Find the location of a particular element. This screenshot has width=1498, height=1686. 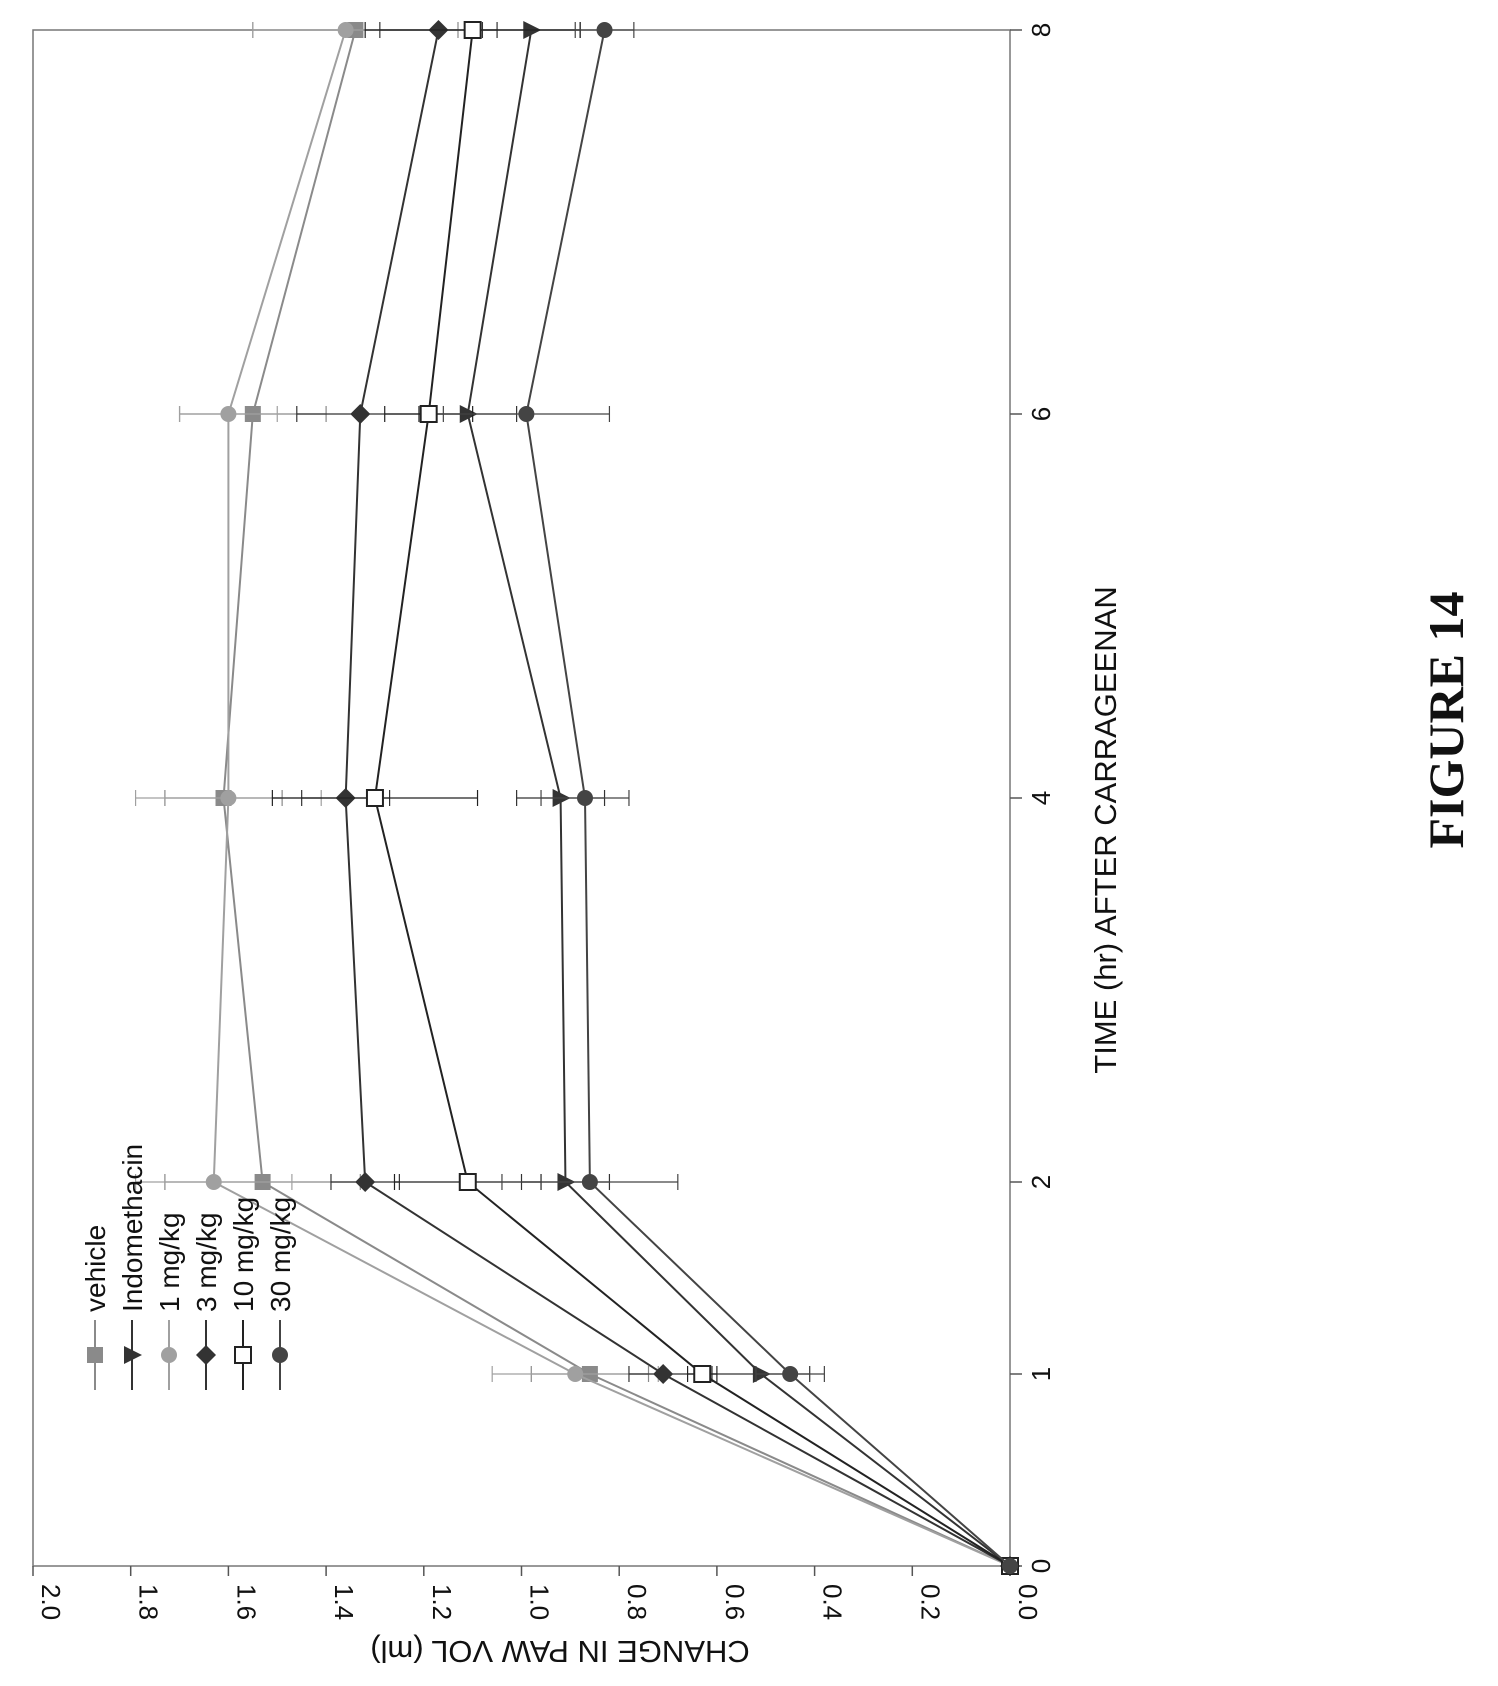

legend-label: 10 mg/kg is located at coordinates (243, 1254).